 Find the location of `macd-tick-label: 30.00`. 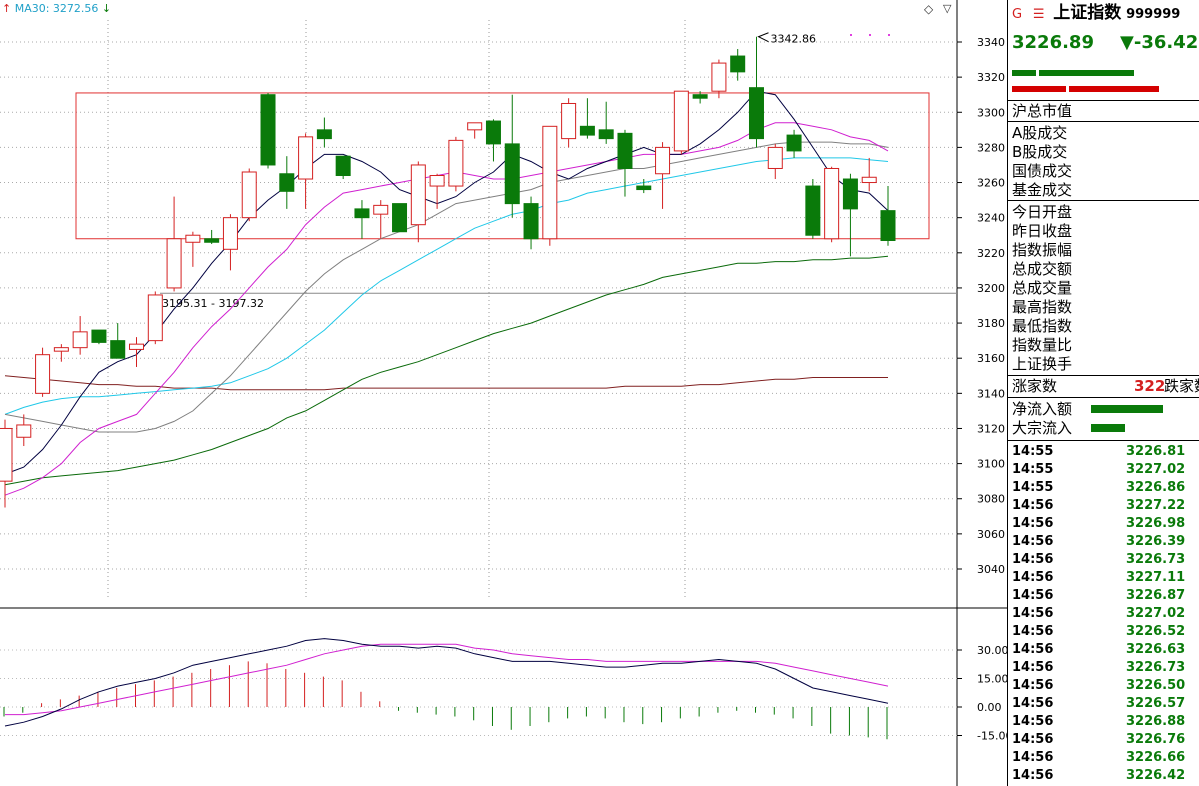

macd-tick-label: 30.00 is located at coordinates (992, 650).